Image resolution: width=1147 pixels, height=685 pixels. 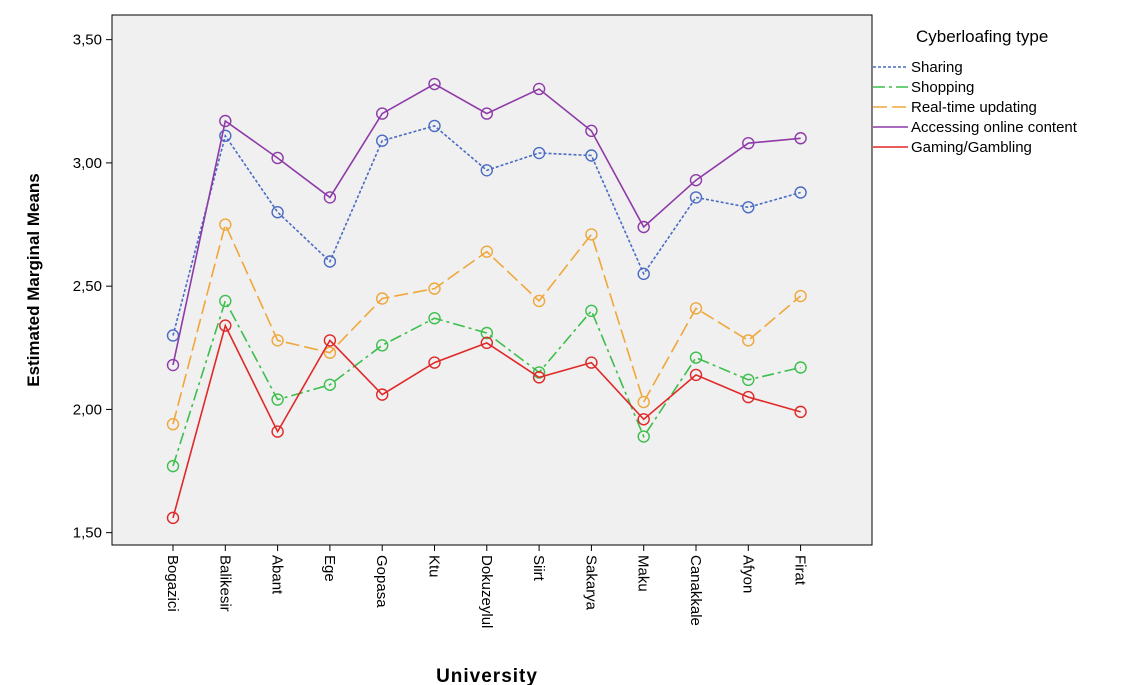 What do you see at coordinates (381, 581) in the screenshot?
I see `x-tick-label: Gopasa` at bounding box center [381, 581].